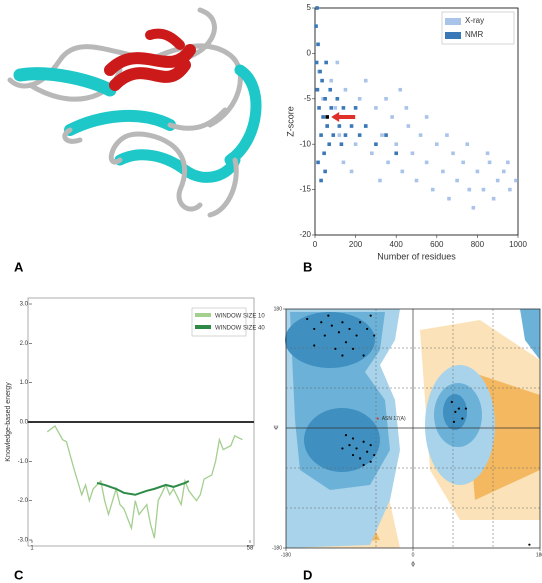 Image resolution: width=542 pixels, height=583 pixels. I want to click on annotation: ASN 17(A), so click(394, 419).